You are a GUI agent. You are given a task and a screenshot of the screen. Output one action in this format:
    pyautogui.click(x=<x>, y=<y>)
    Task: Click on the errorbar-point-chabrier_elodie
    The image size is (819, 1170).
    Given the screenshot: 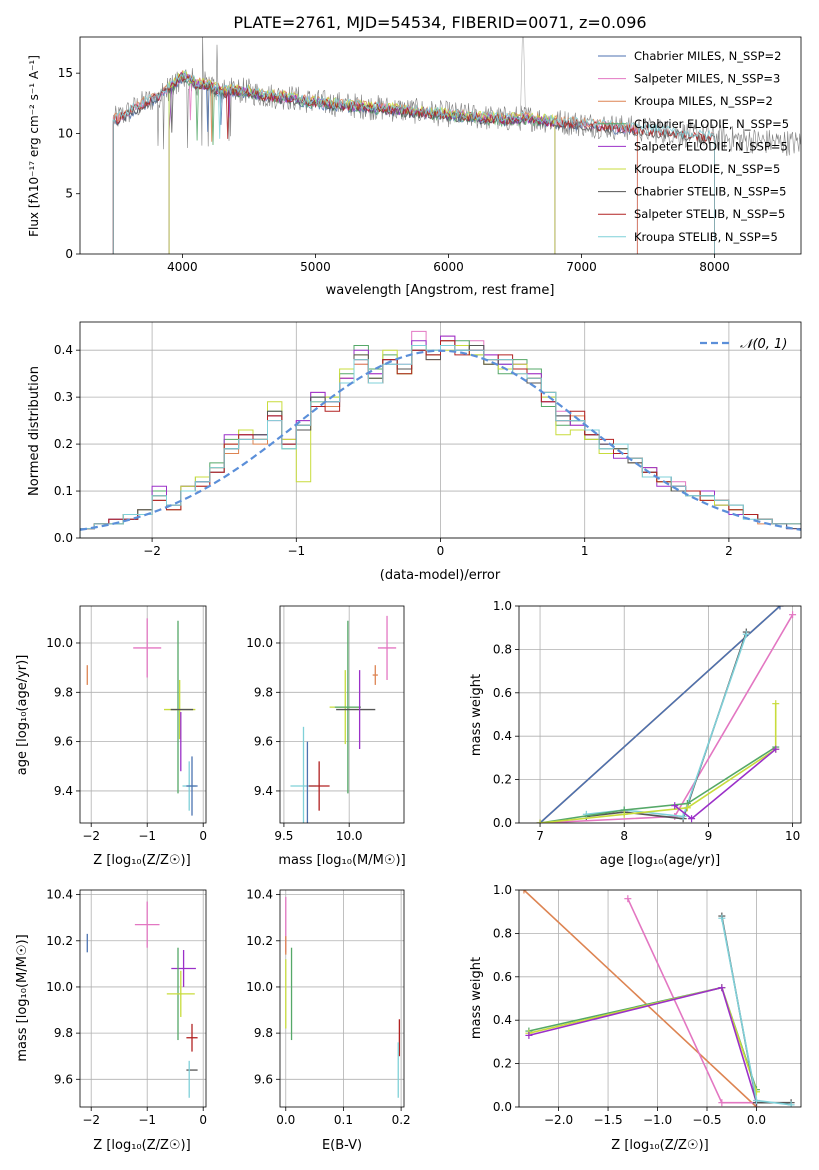 What is the action you would take?
    pyautogui.click(x=347, y=707)
    